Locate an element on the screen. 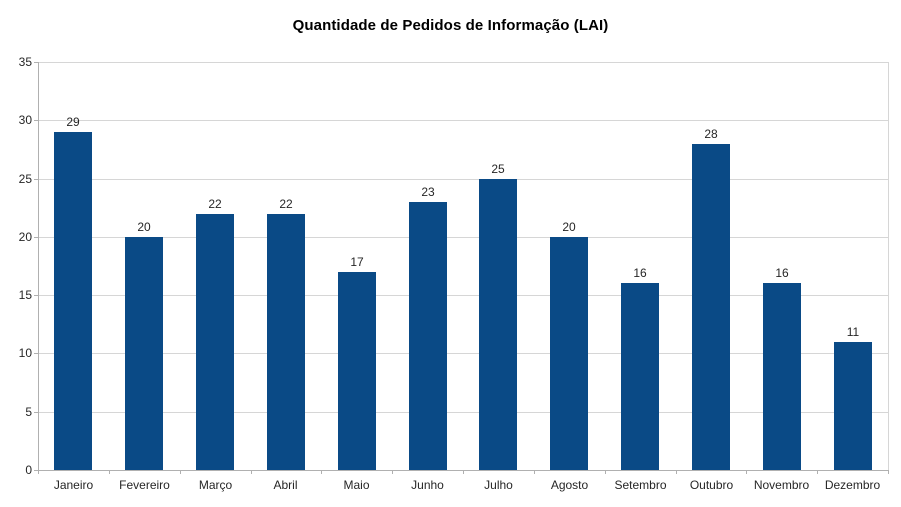  y-axis-tick-label: 35 is located at coordinates (25, 62).